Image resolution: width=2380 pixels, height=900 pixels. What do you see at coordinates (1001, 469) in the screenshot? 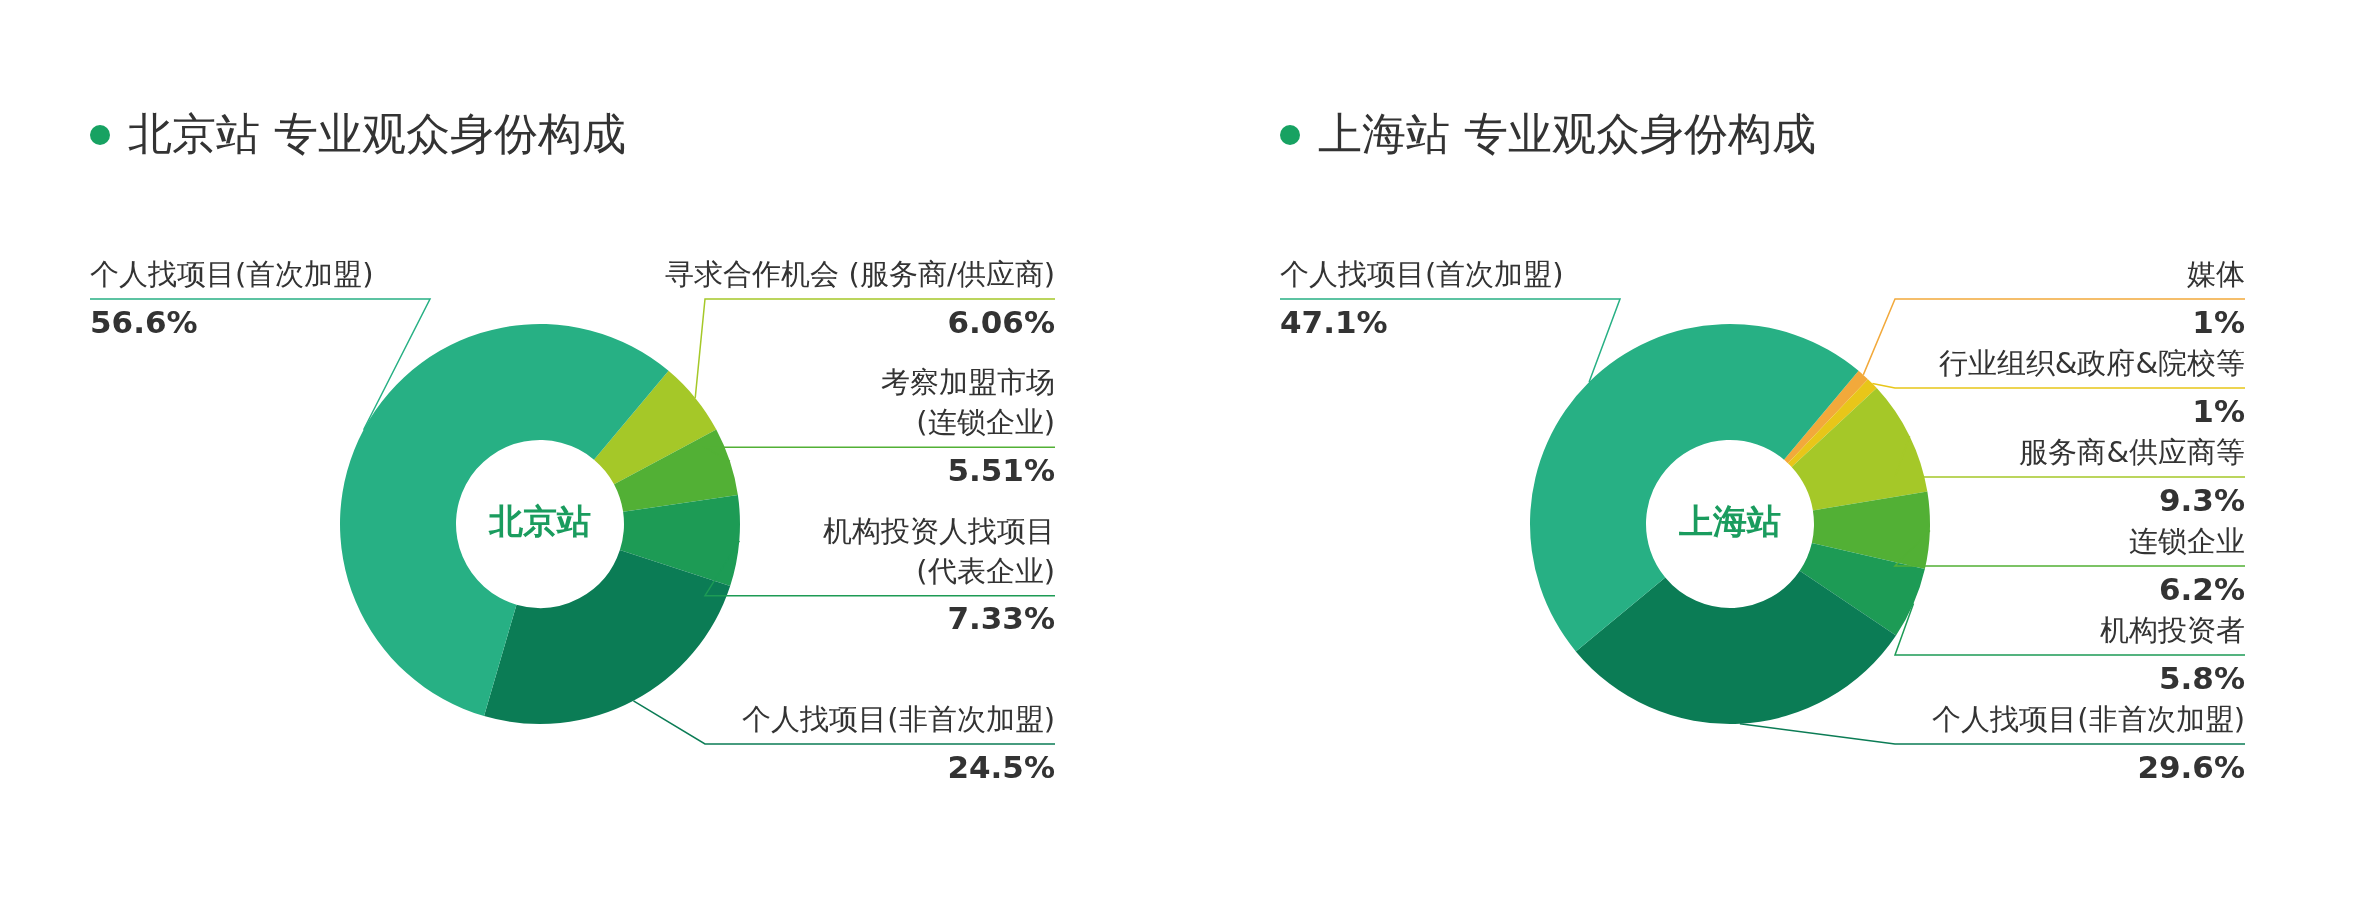
I see `data-label: 5.51%` at bounding box center [1001, 469].